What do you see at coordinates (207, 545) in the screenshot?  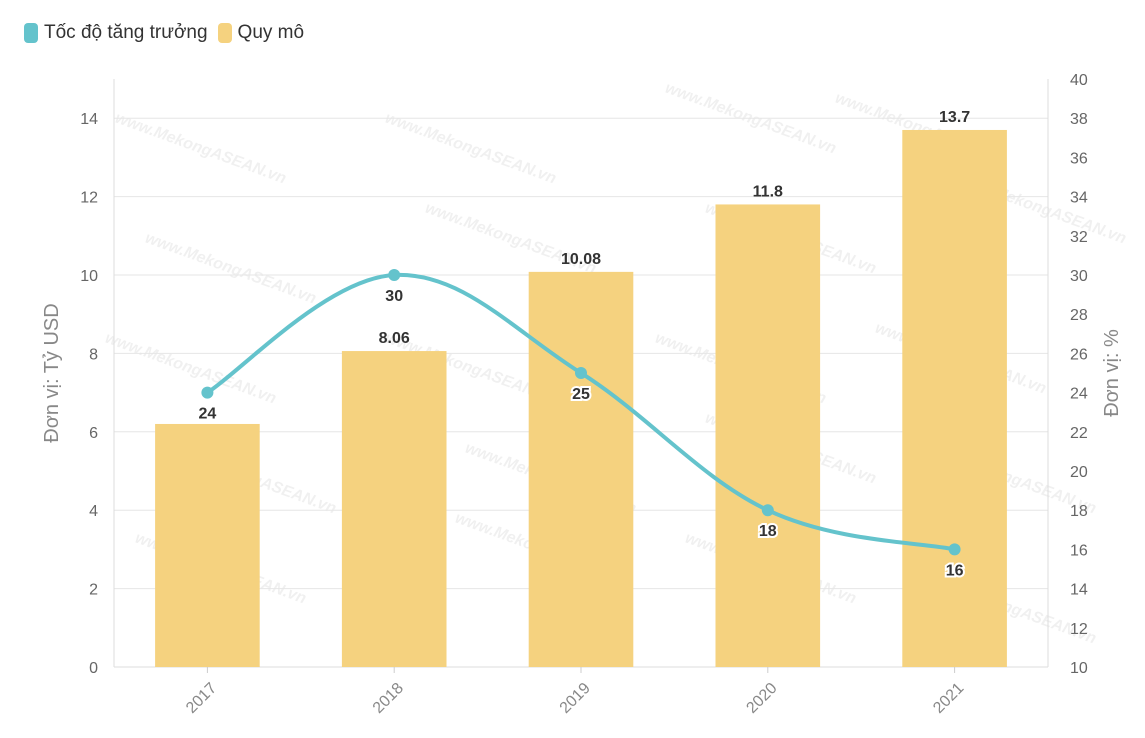 I see `bar-2017` at bounding box center [207, 545].